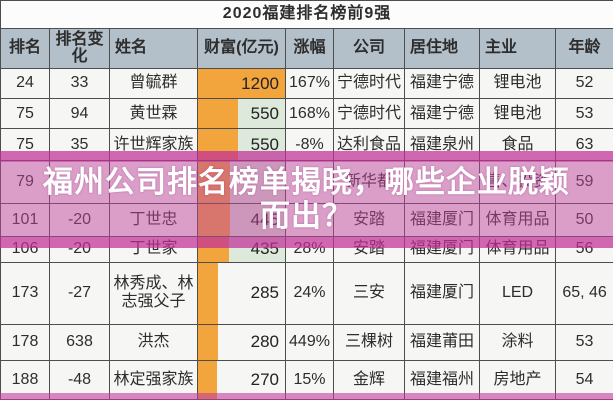 This screenshot has height=400, width=613. What do you see at coordinates (309, 84) in the screenshot?
I see `cell-gain: 167%` at bounding box center [309, 84].